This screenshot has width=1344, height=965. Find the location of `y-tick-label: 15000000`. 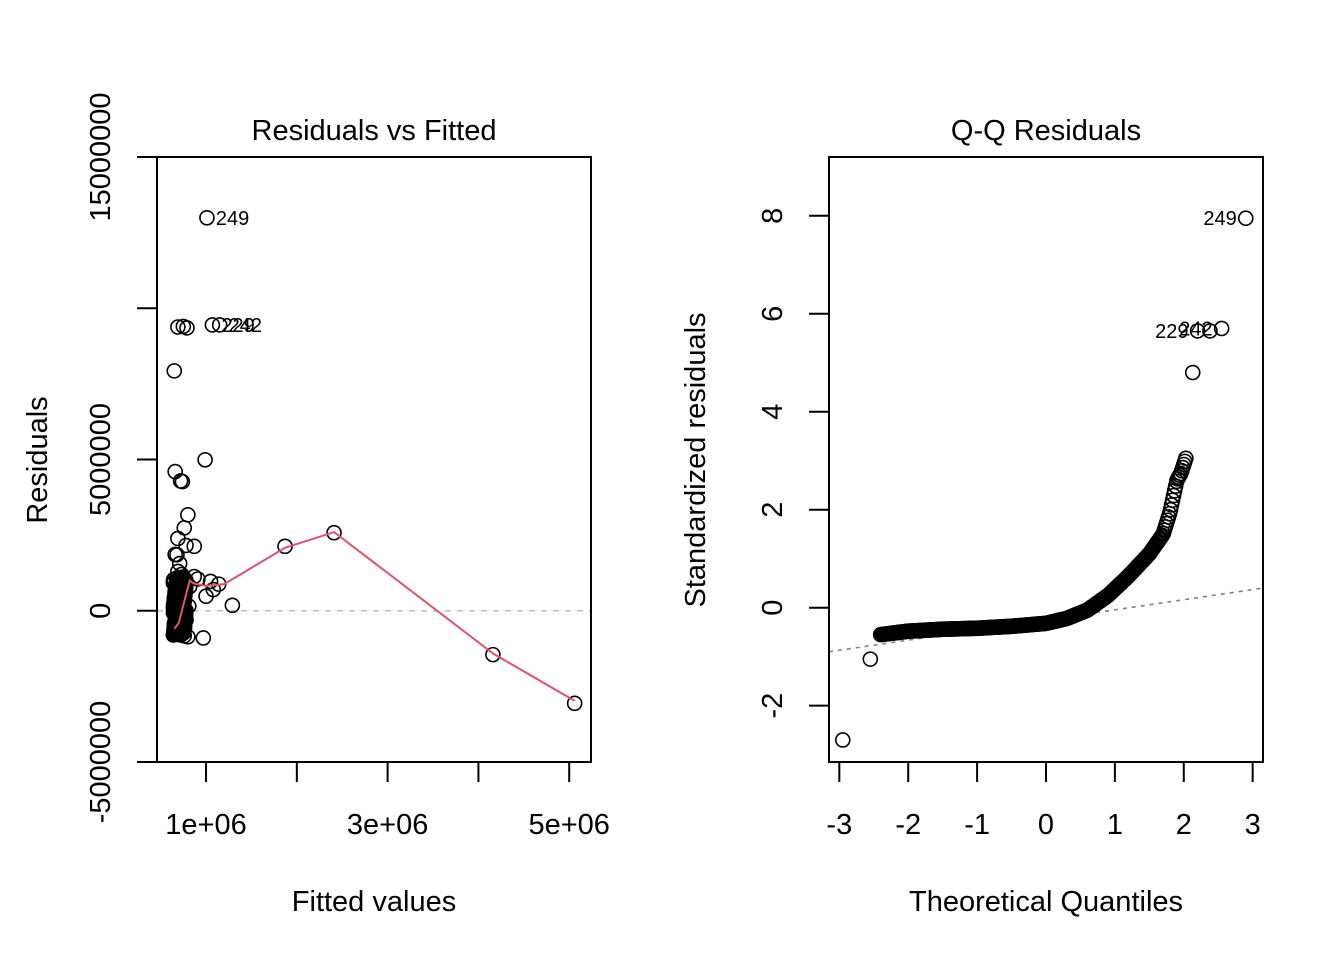

y-tick-label: 15000000 is located at coordinates (101, 156).